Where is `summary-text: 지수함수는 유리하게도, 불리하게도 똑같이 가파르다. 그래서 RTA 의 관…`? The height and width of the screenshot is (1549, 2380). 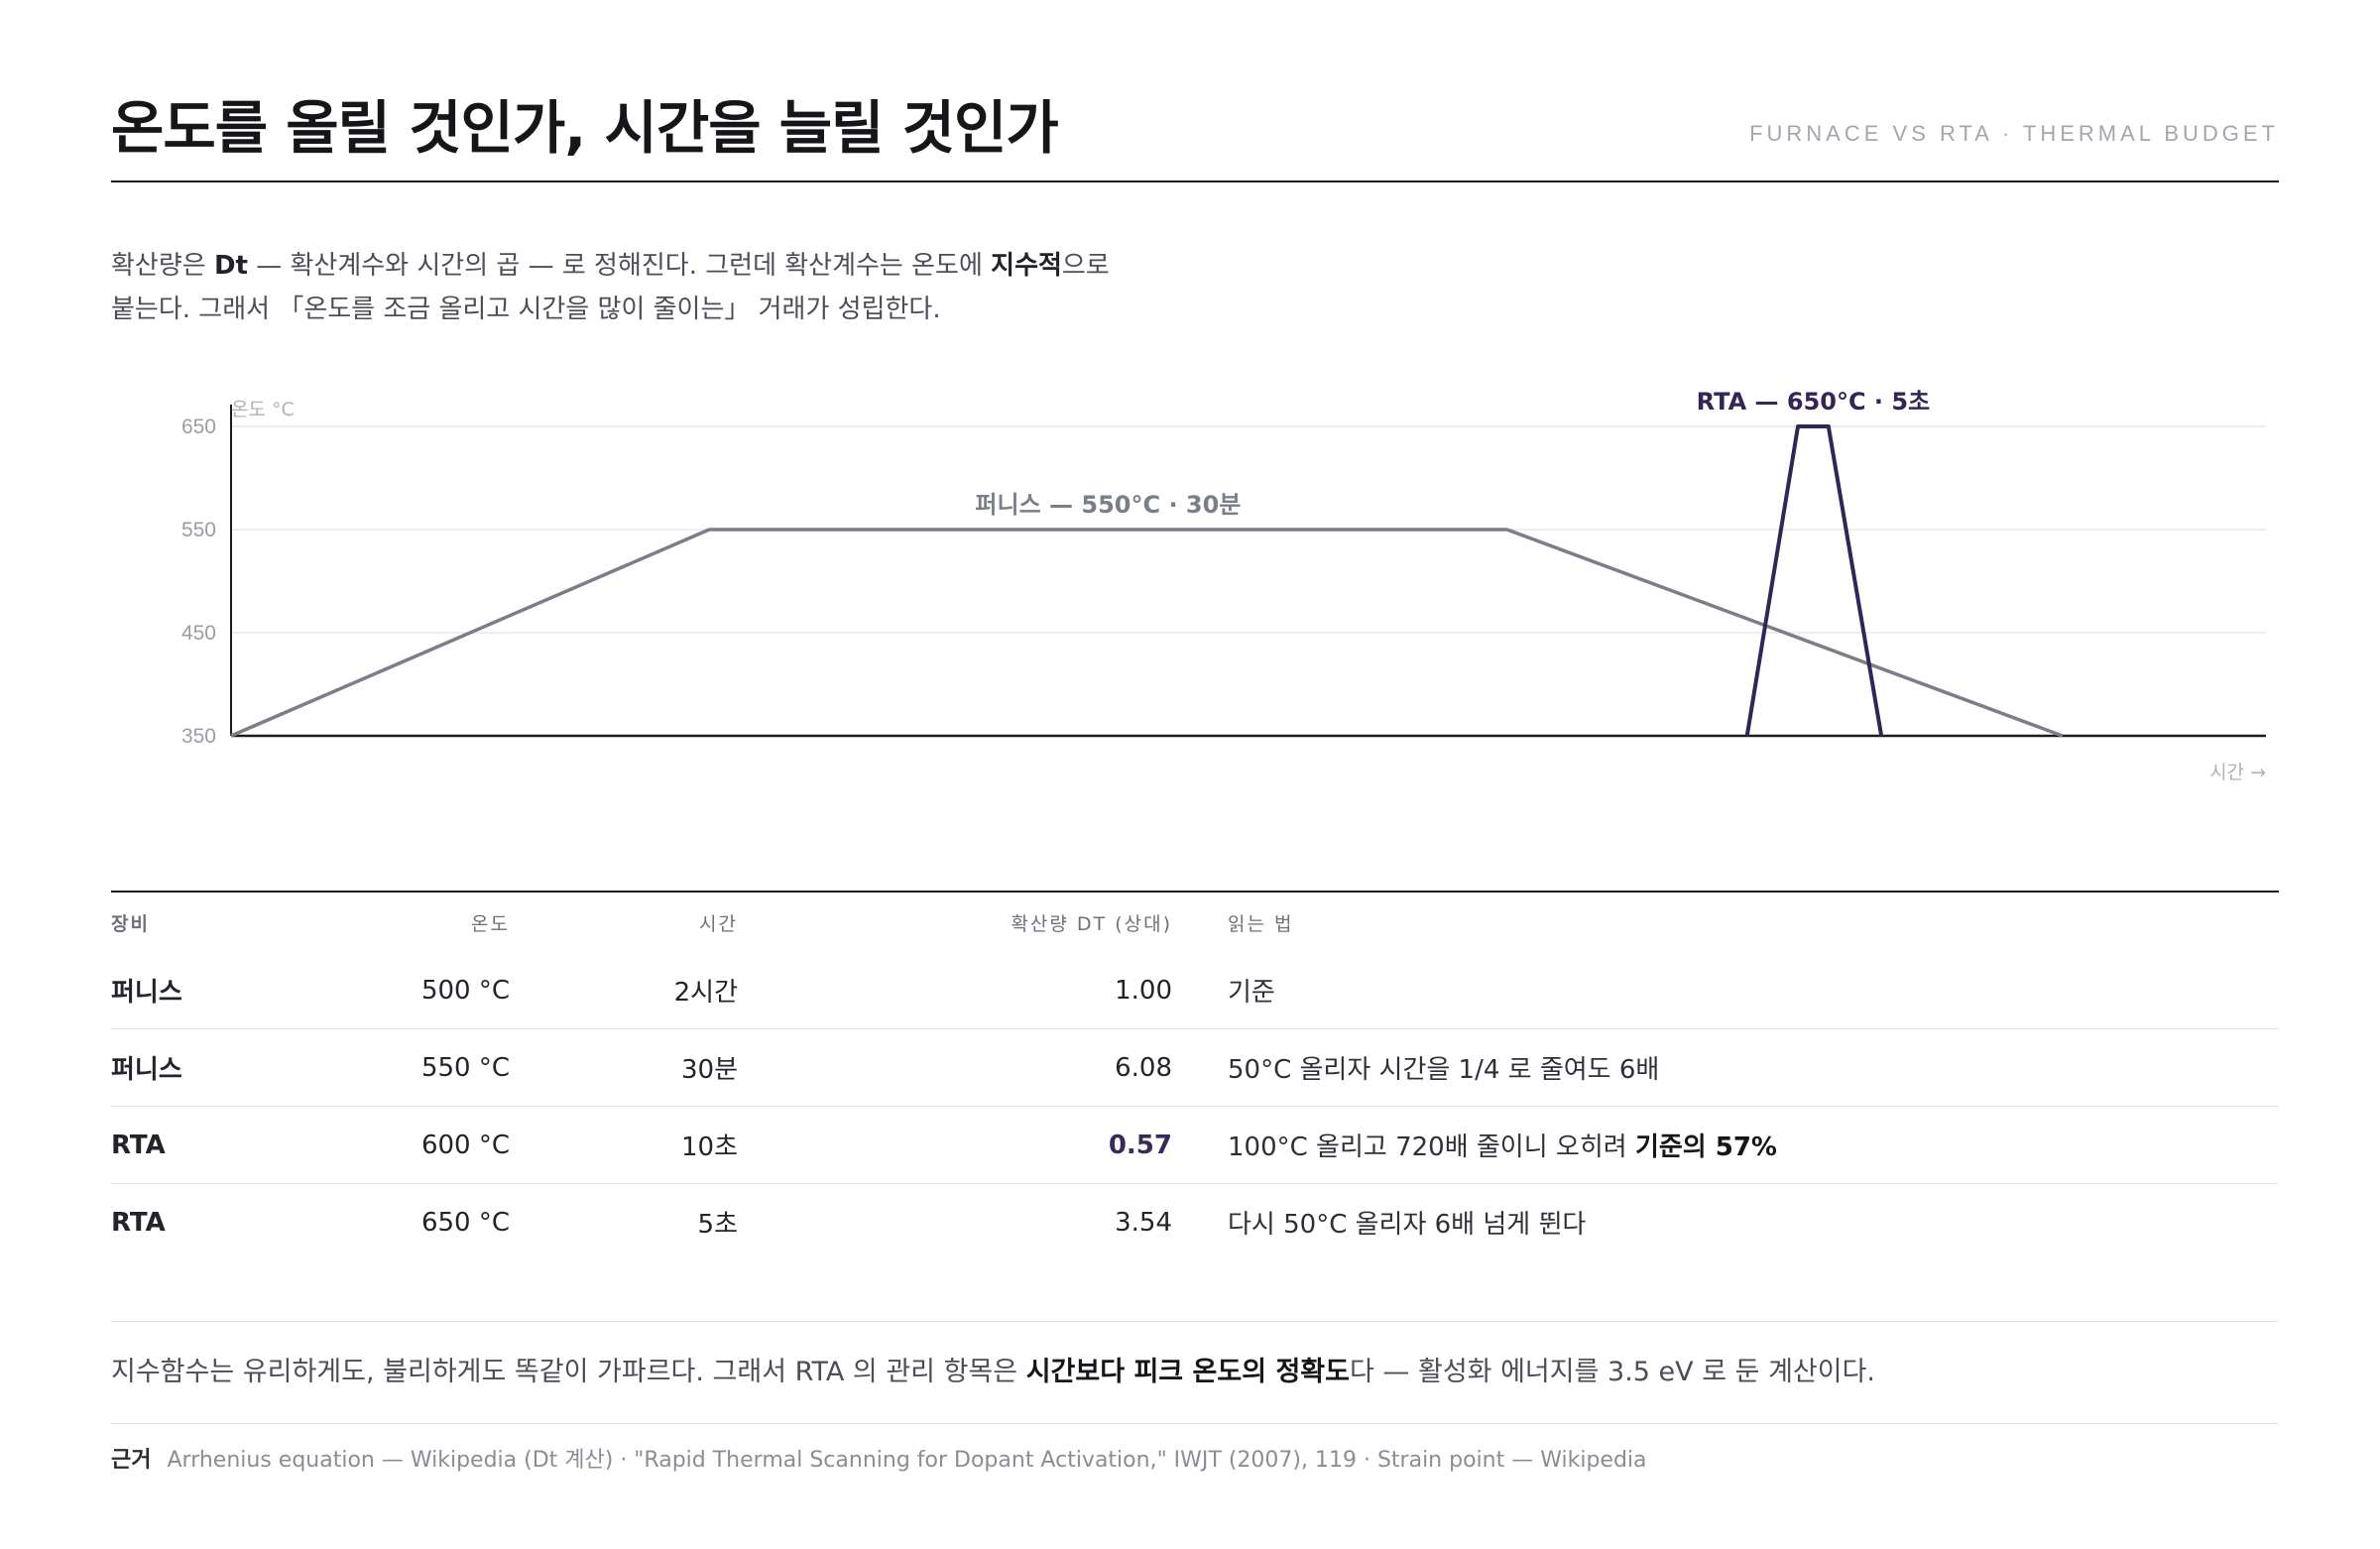
summary-text: 지수함수는 유리하게도, 불리하게도 똑같이 가파르다. 그래서 RTA 의 관… is located at coordinates (568, 1372).